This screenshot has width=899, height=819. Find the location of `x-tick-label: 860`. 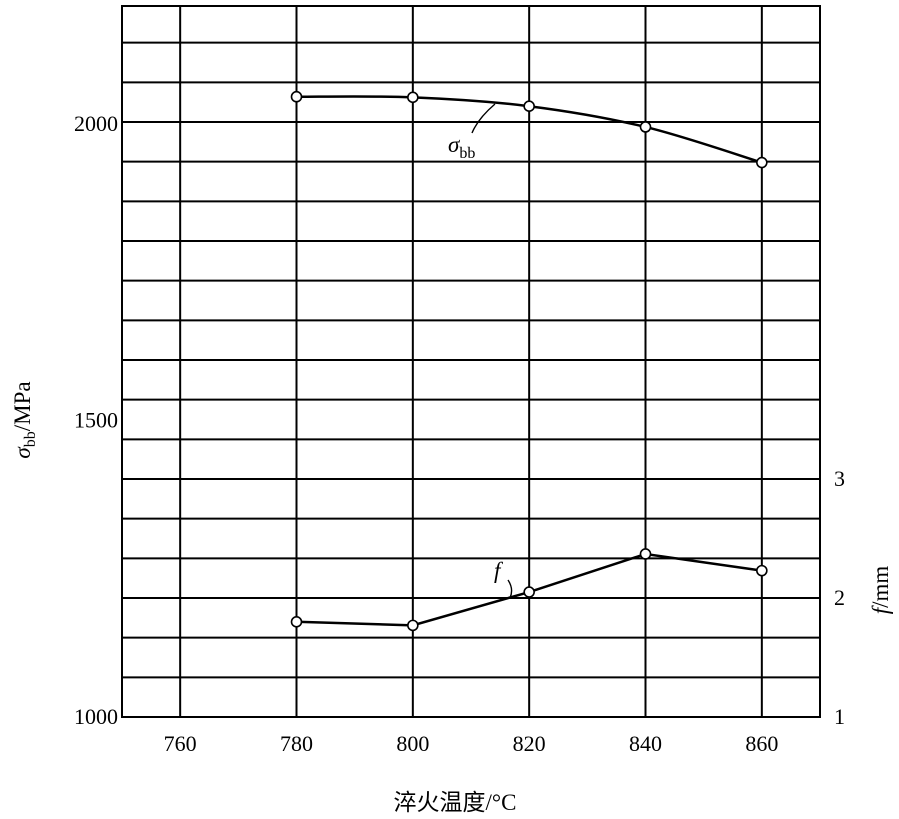

x-tick-label: 860 is located at coordinates (761, 743).